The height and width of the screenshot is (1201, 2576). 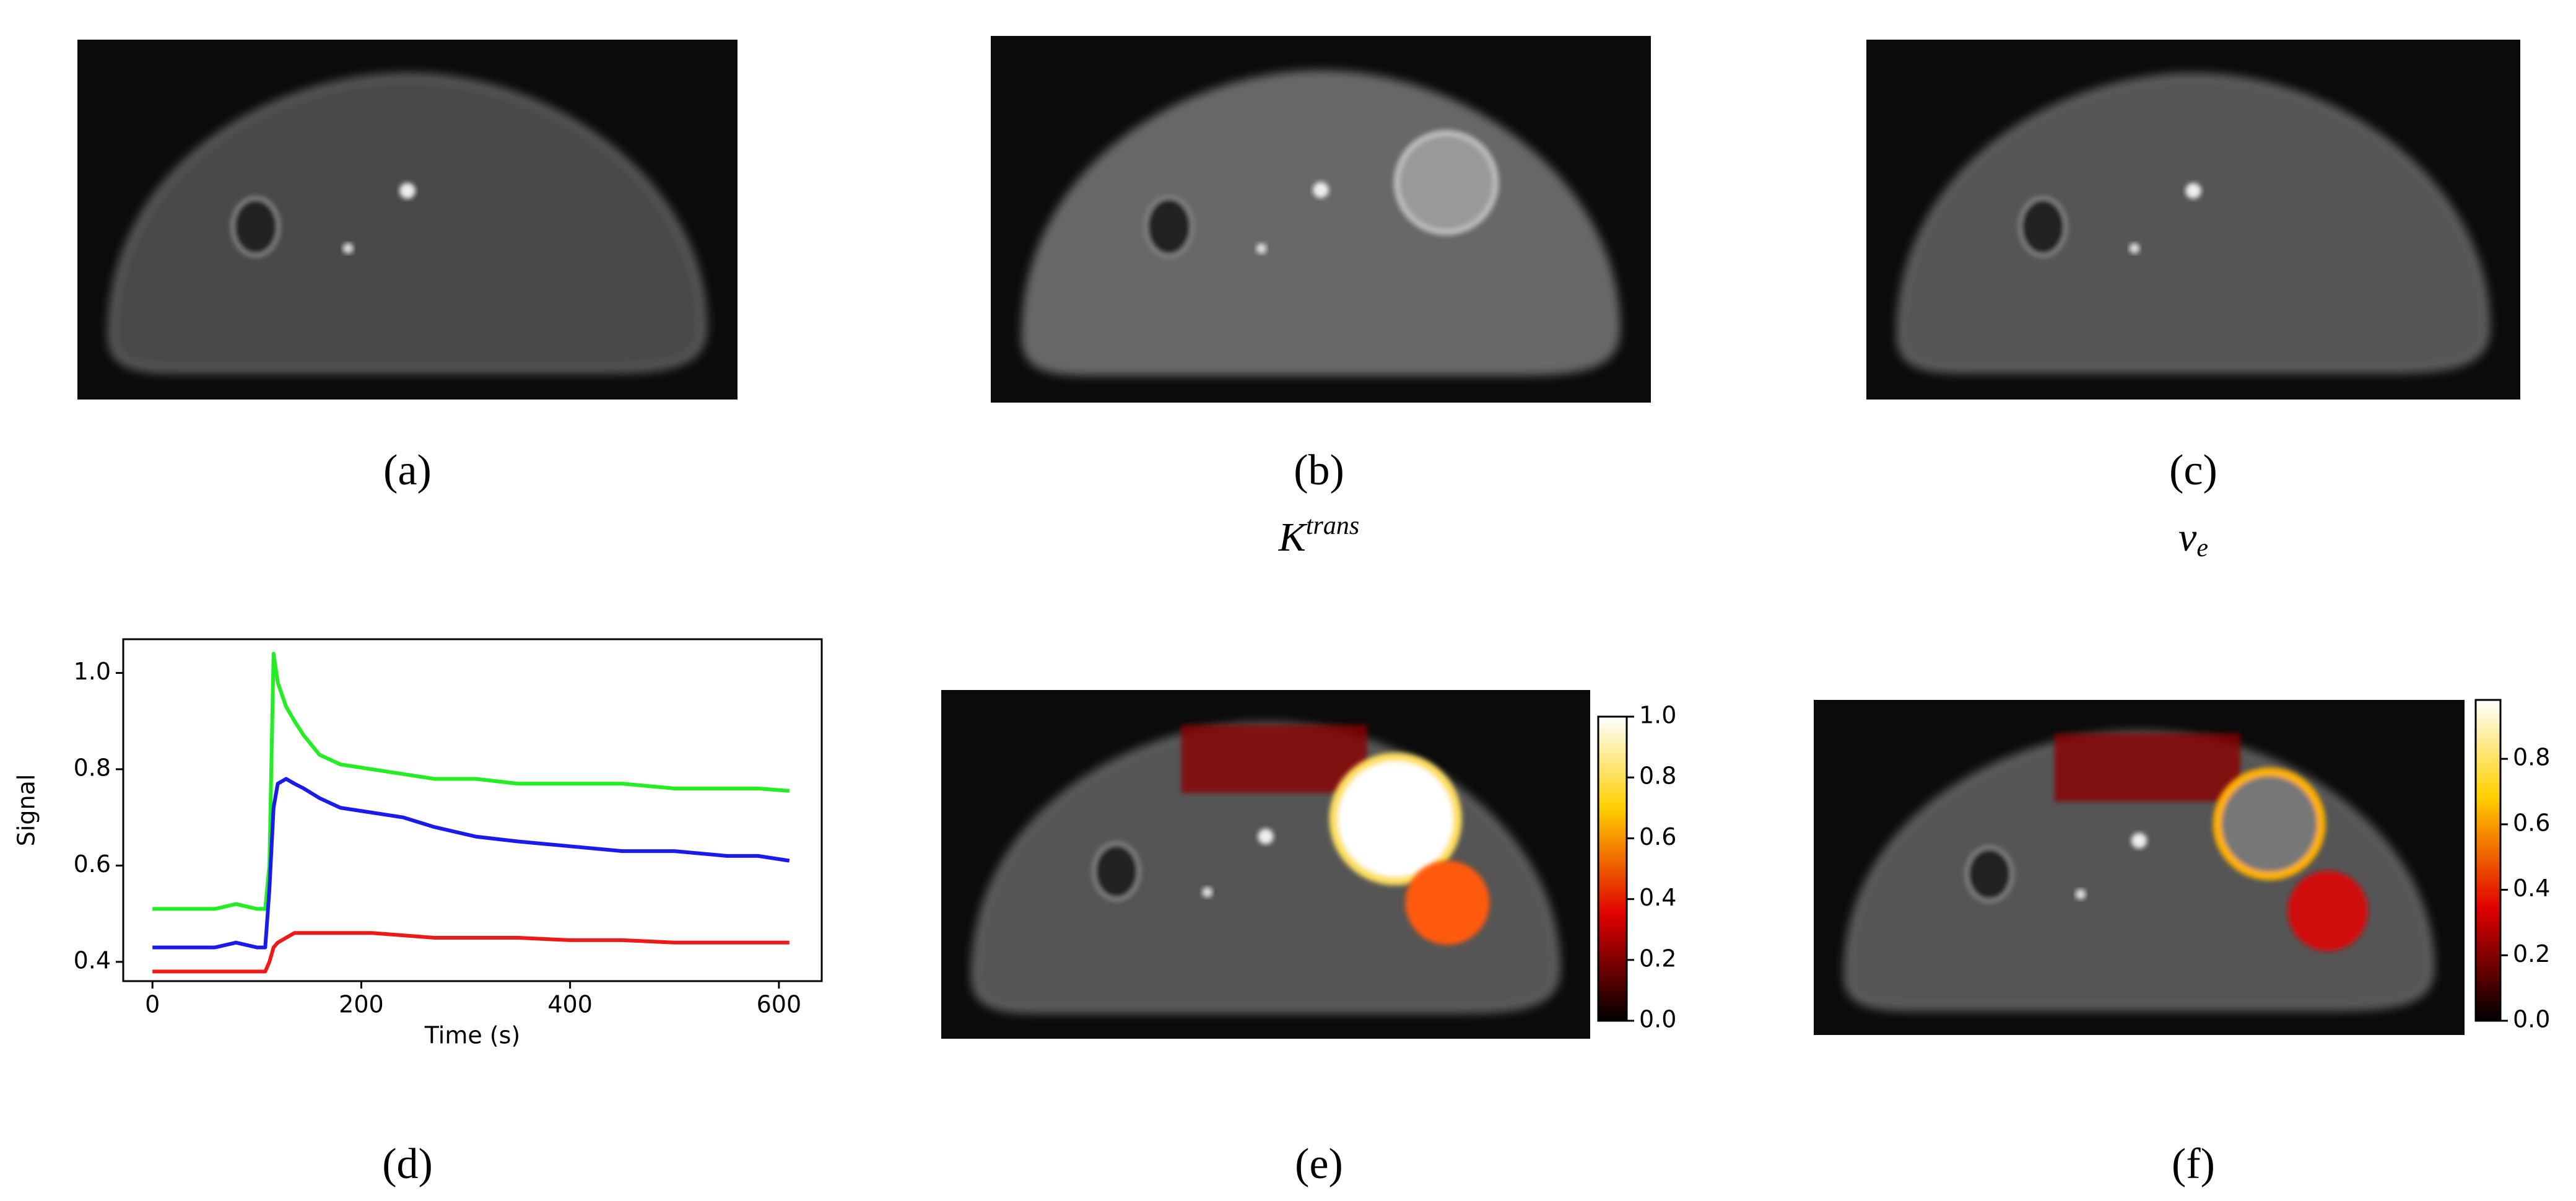 What do you see at coordinates (1657, 715) in the screenshot?
I see `colorbar-tick-label: 1.0` at bounding box center [1657, 715].